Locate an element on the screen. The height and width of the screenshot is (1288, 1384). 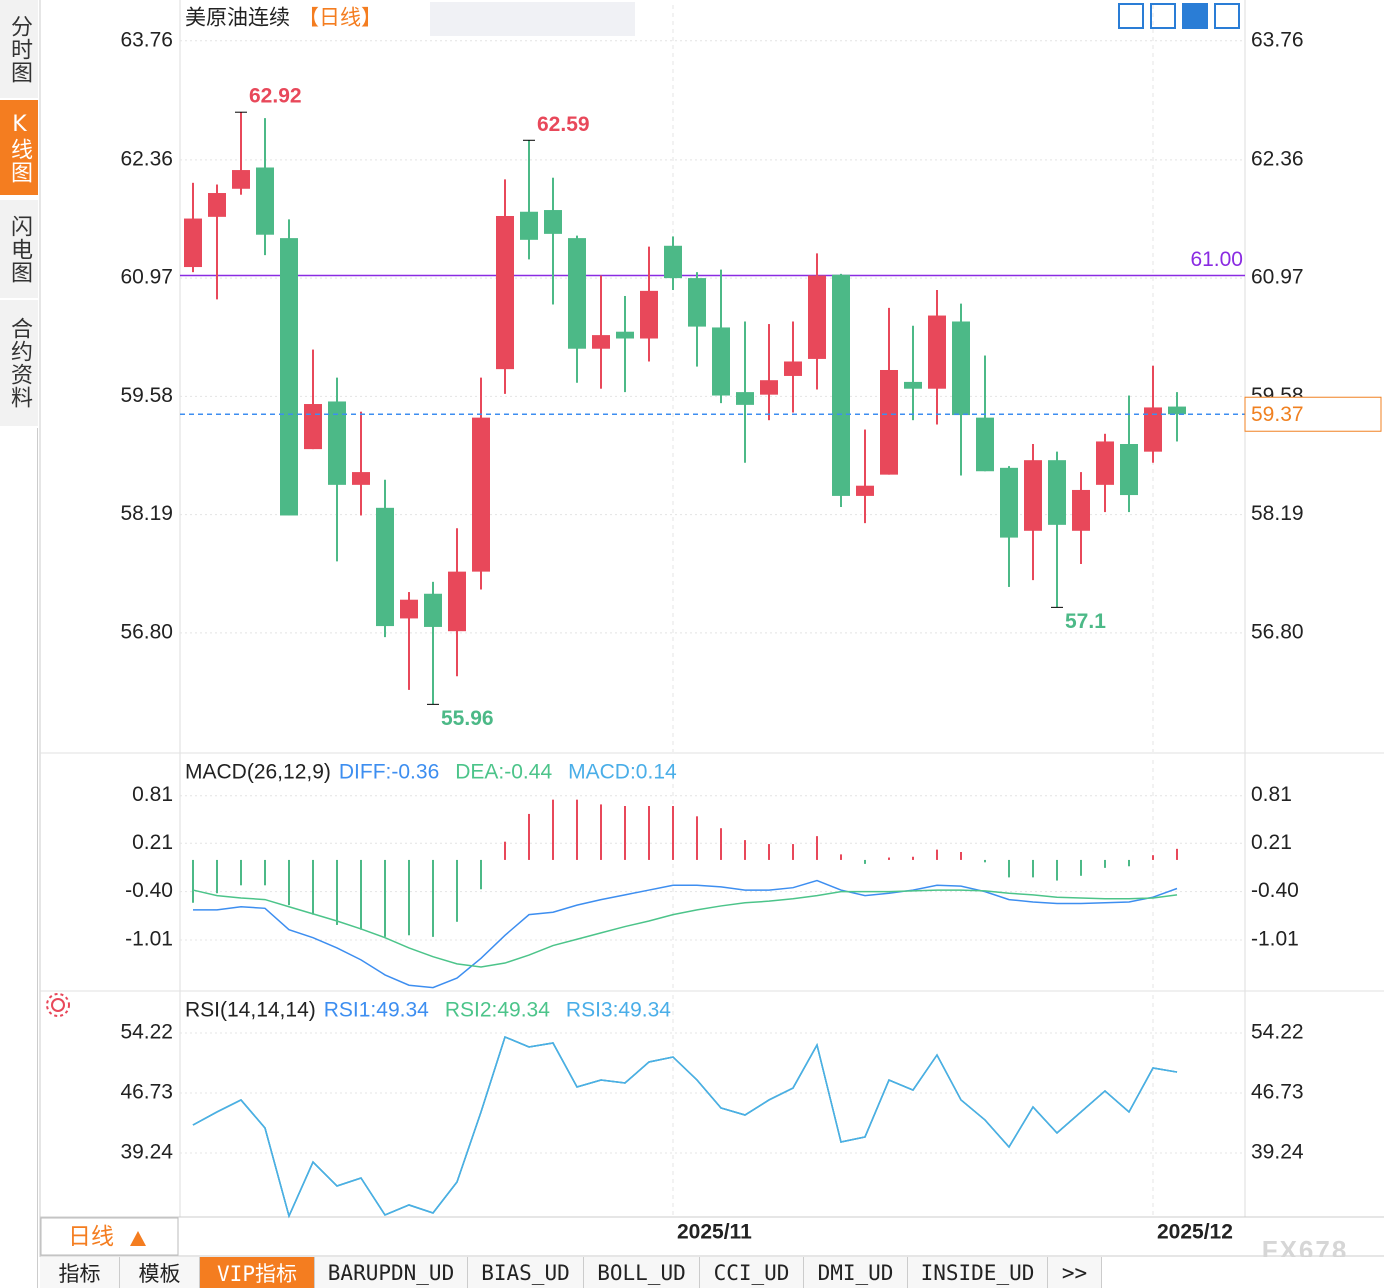
period-box is located at coordinates (109, 1236).